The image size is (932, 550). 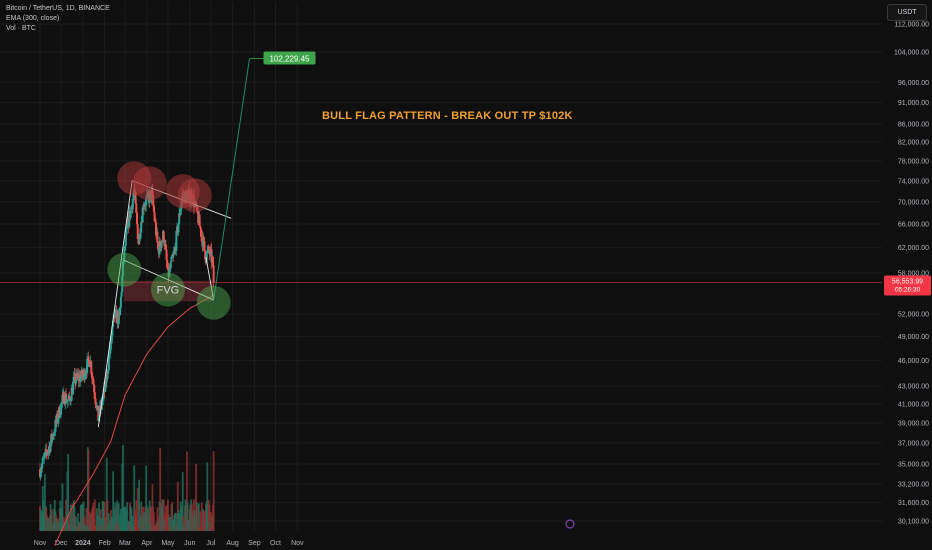 I want to click on y-tick-label: 74,000.00, so click(x=913, y=181).